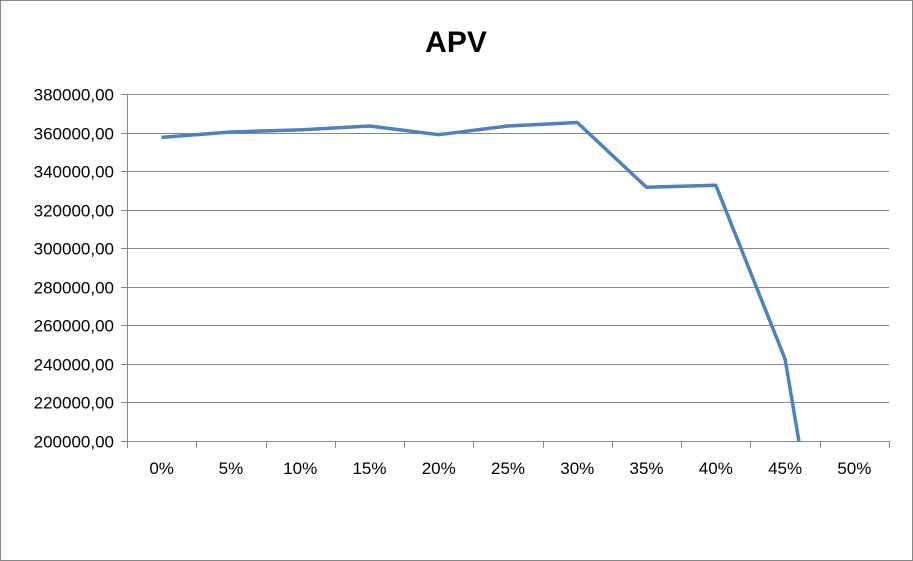  Describe the element at coordinates (369, 468) in the screenshot. I see `x-tick-label: 15%` at that location.